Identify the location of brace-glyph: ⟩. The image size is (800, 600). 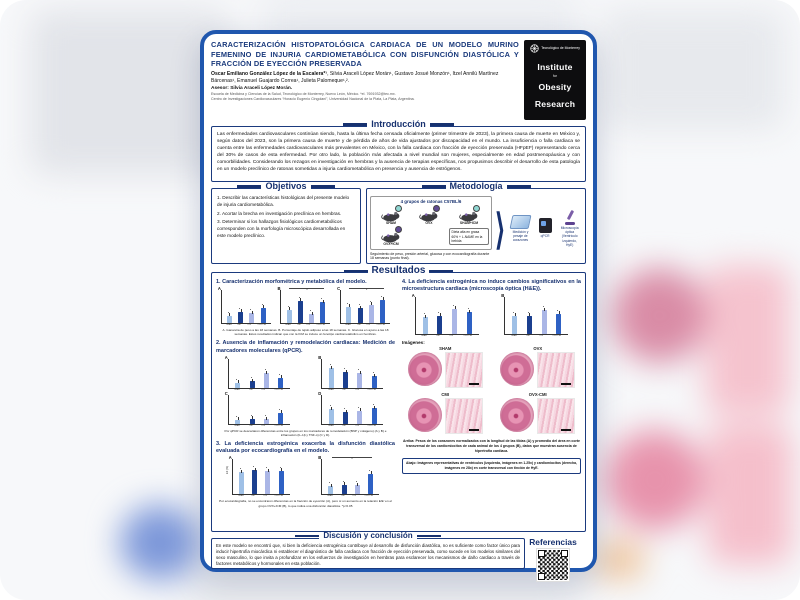
(500, 228).